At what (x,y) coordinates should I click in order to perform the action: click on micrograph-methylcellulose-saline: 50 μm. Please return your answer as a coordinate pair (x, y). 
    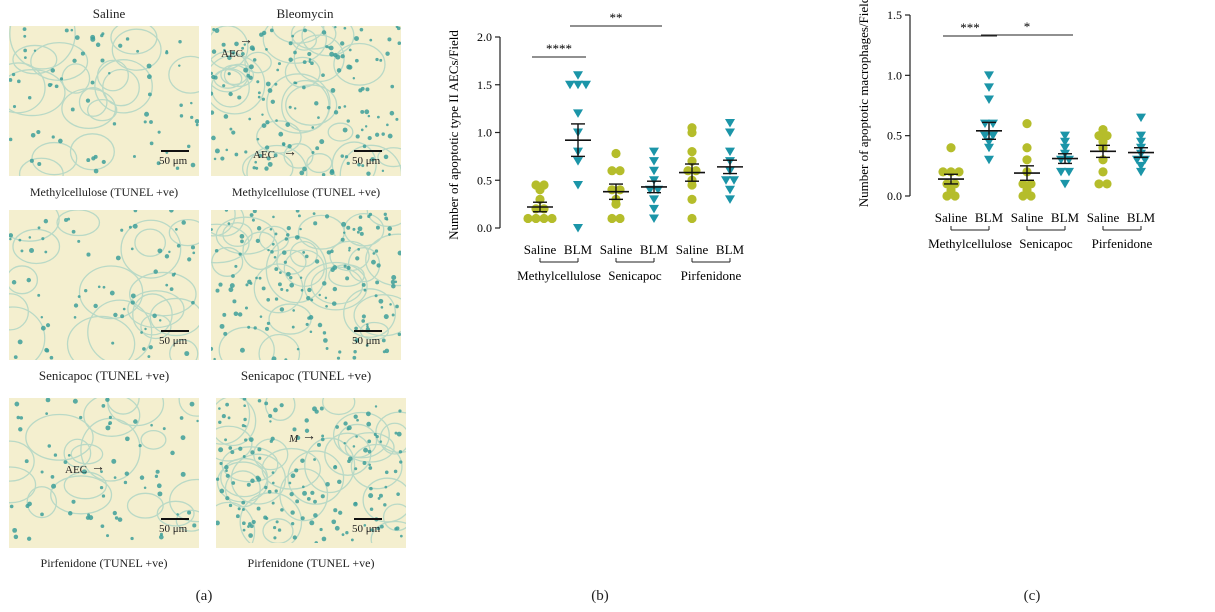
    Looking at the image, I should click on (104, 101).